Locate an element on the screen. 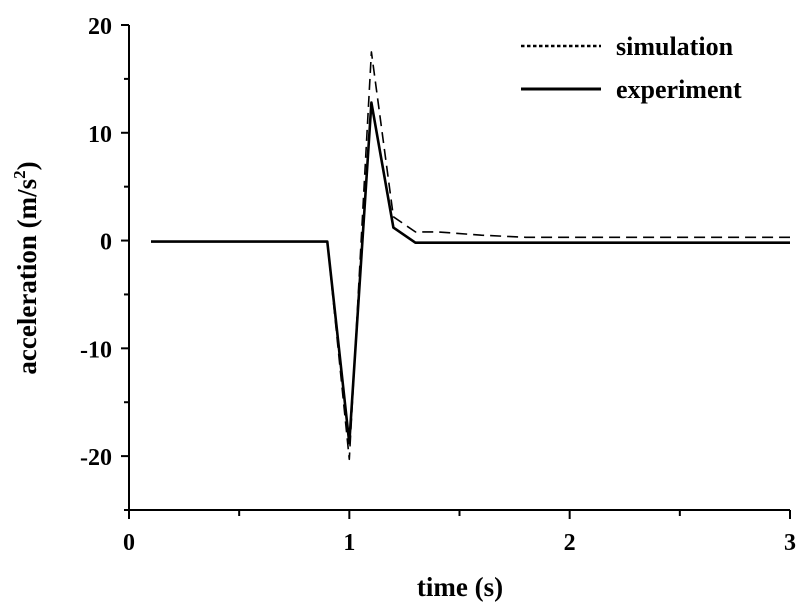  x-tick-label: 1 is located at coordinates (349, 543).